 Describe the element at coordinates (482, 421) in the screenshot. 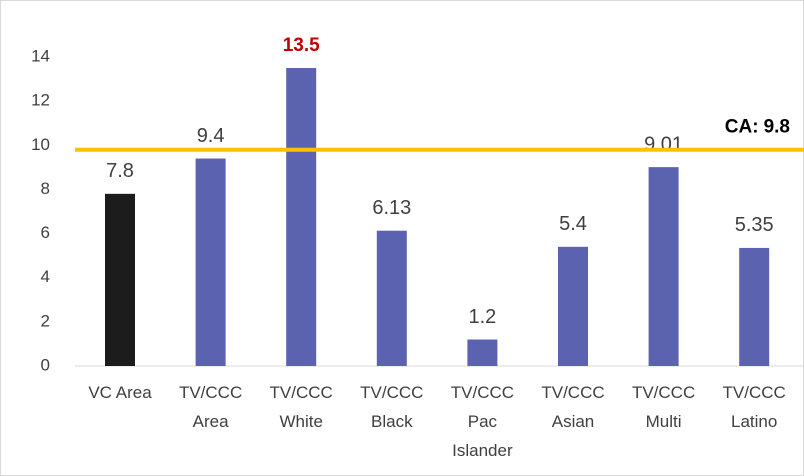

I see `x-tick-label: TV/CCC Pac Islander` at that location.